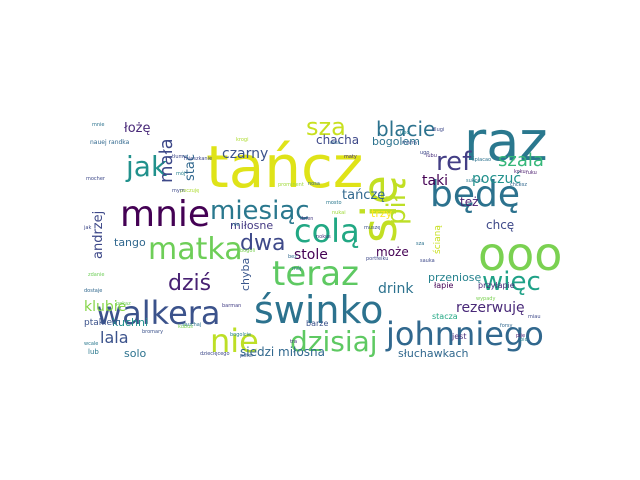  Describe the element at coordinates (327, 231) in the screenshot. I see `word-cloud-word: colą` at that location.